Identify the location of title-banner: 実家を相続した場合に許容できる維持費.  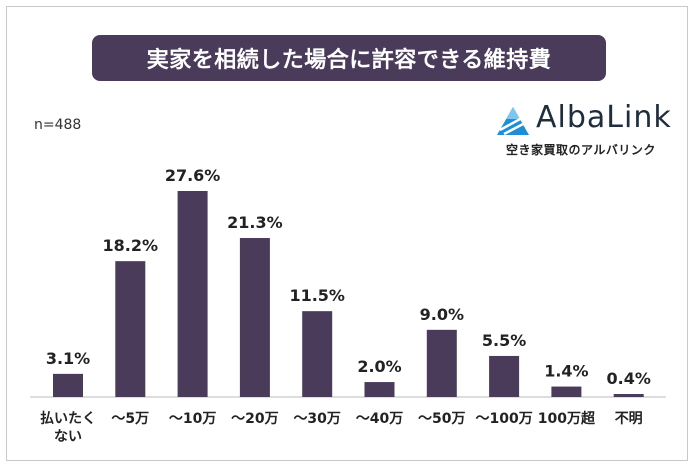
(349, 58).